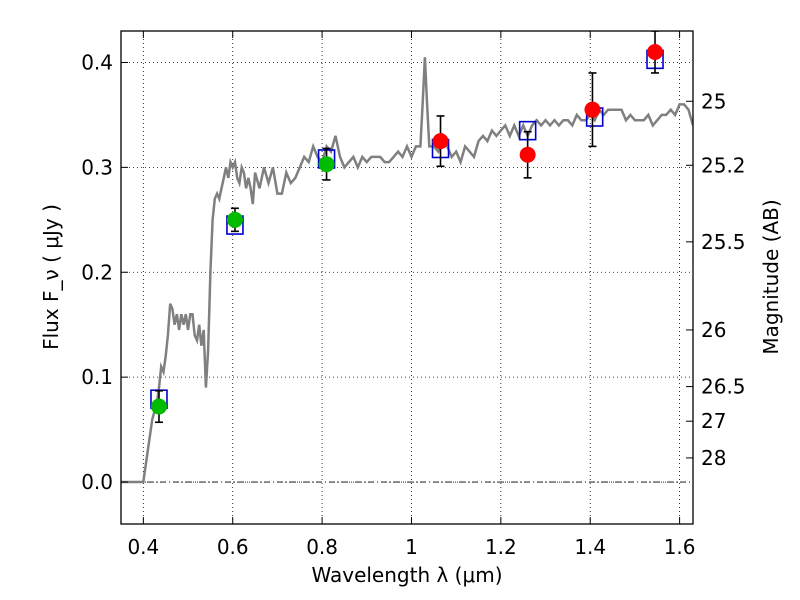 Image resolution: width=800 pixels, height=600 pixels. Describe the element at coordinates (322, 547) in the screenshot. I see `x-tick-label: 0.8` at that location.